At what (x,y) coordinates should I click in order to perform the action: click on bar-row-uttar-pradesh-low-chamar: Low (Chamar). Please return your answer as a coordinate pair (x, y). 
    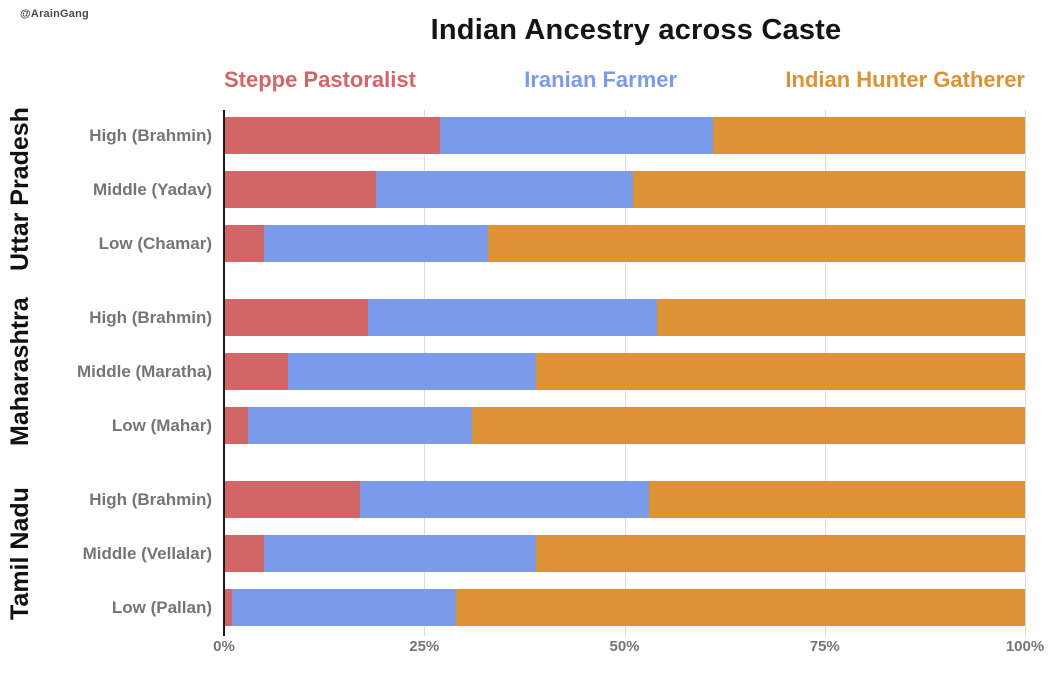
    Looking at the image, I should click on (530, 243).